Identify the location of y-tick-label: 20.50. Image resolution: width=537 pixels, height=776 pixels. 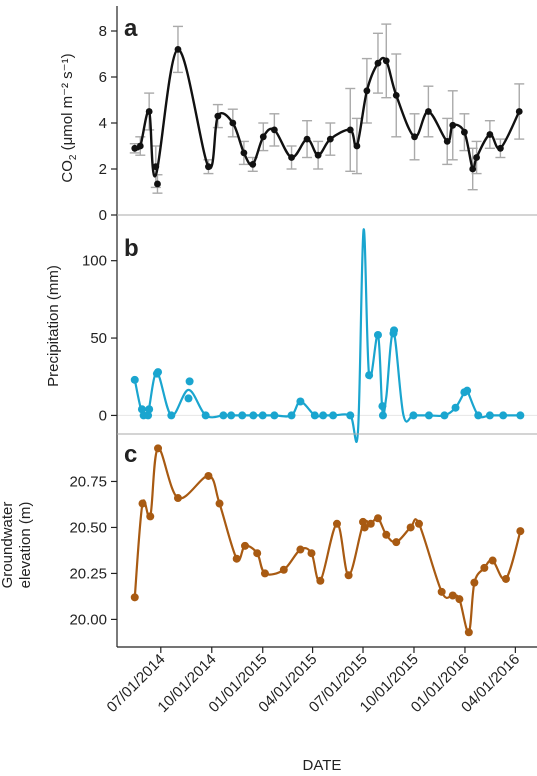
(88, 527).